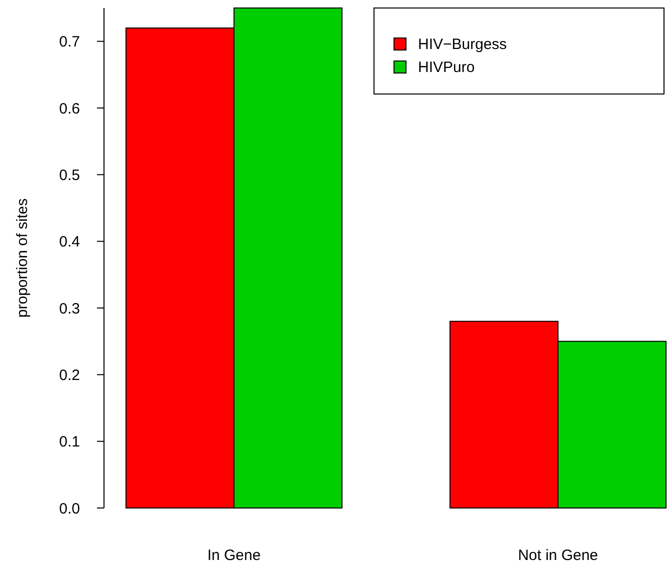 The image size is (667, 563). I want to click on y-axis-title: proportion of sites, so click(22, 258).